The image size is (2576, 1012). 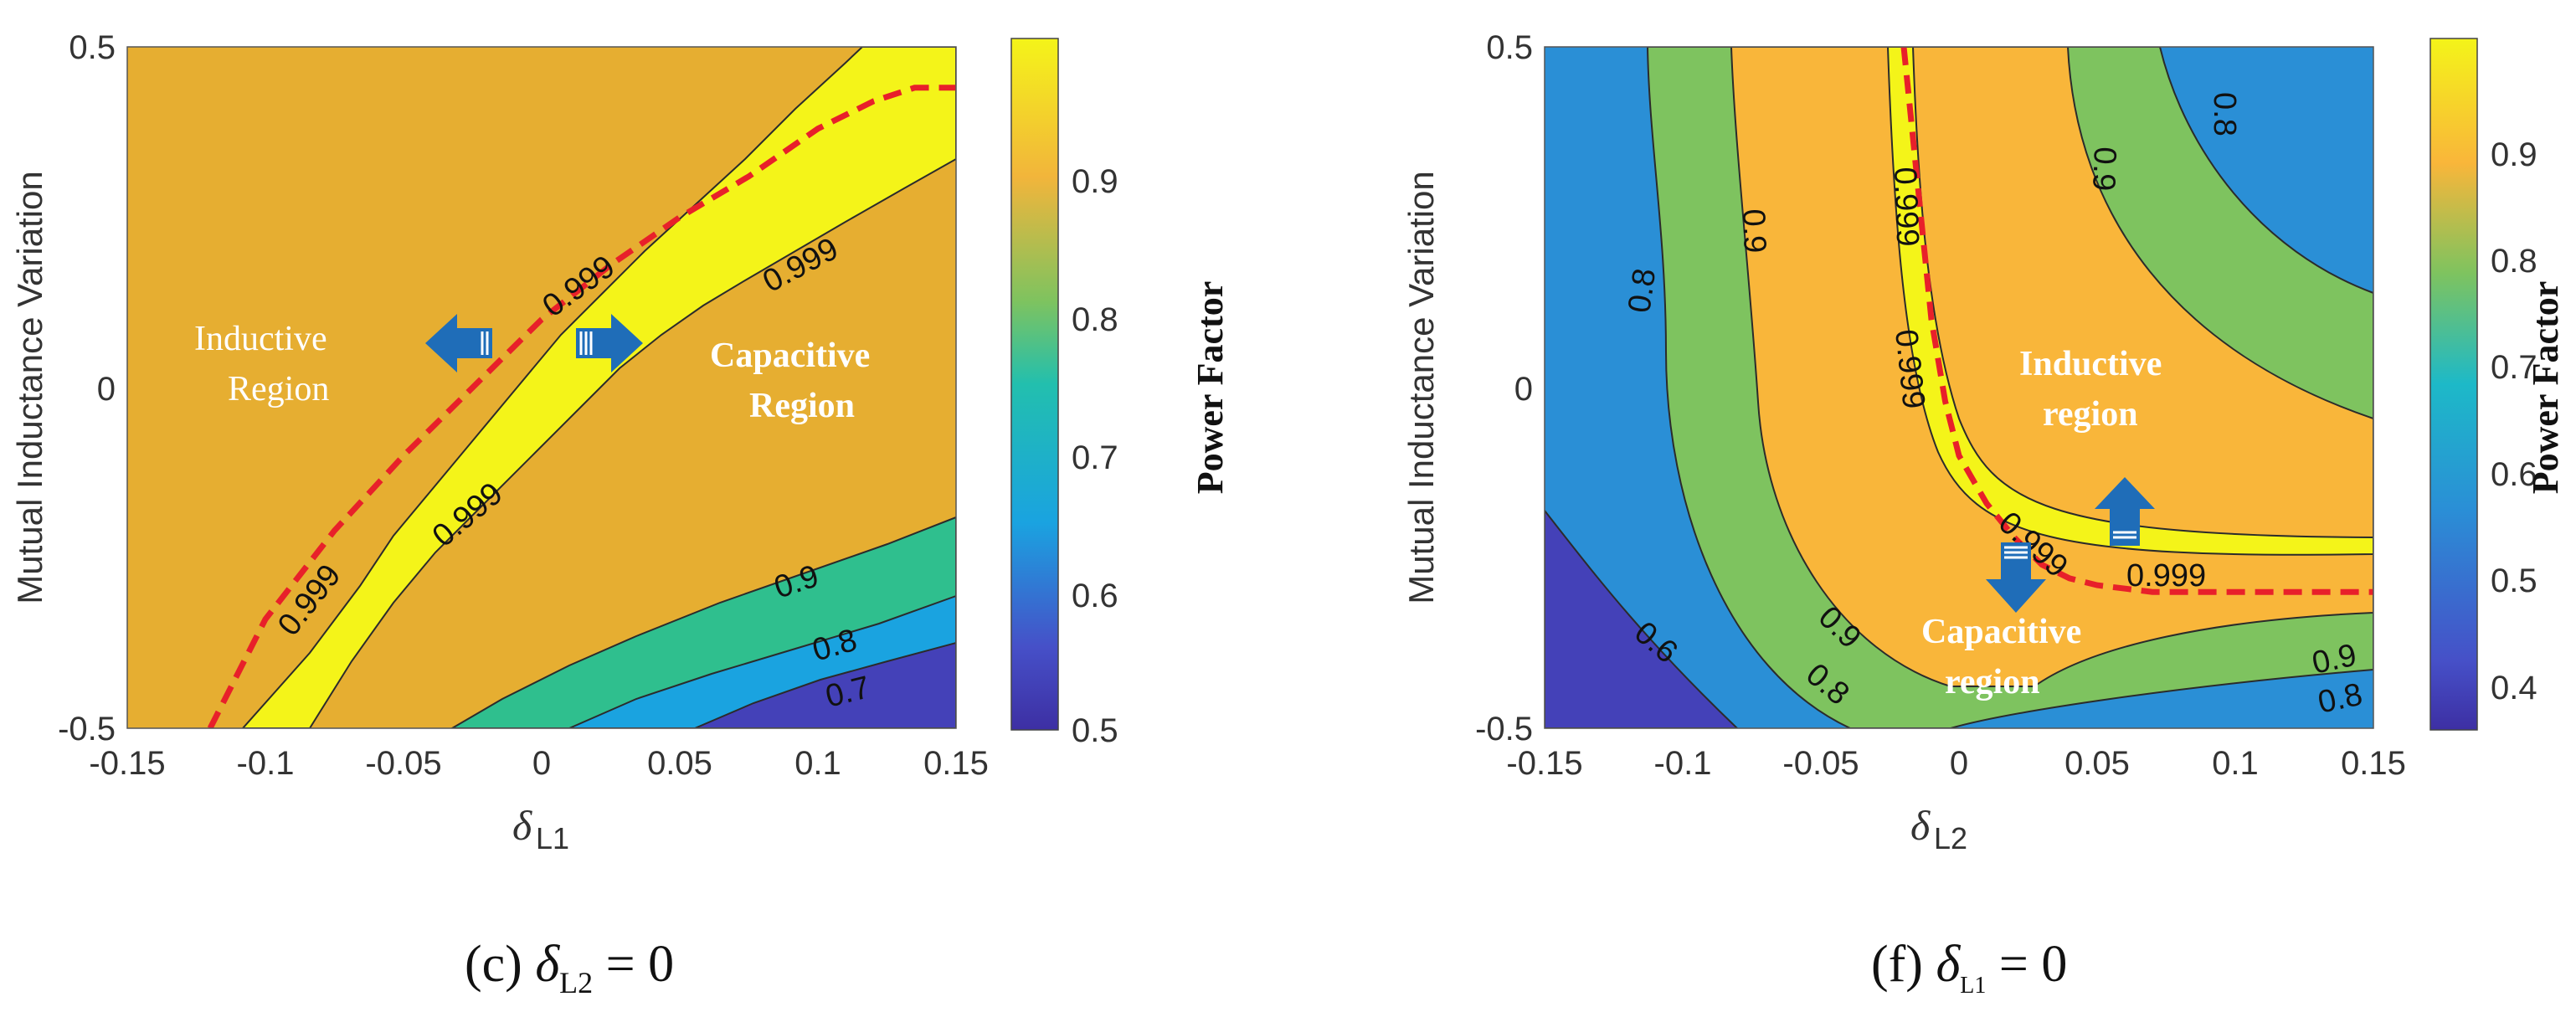 What do you see at coordinates (1523, 390) in the screenshot?
I see `panel-f-ytick: 0` at bounding box center [1523, 390].